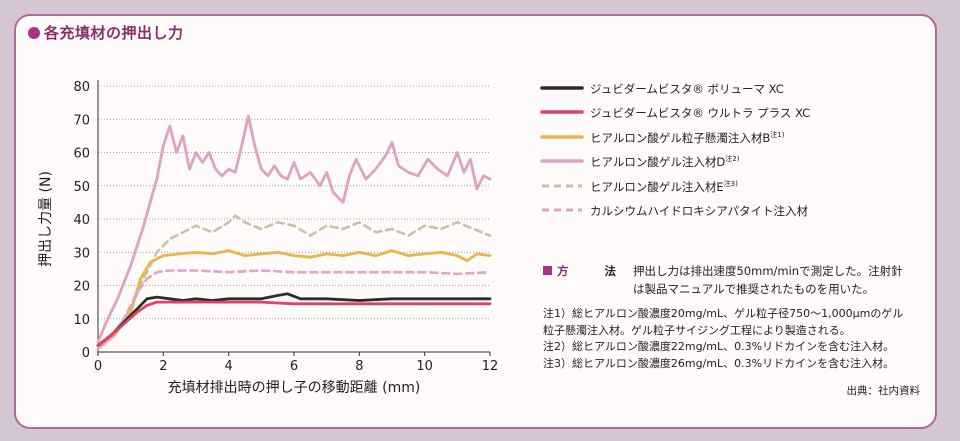  I want to click on footnote: 注3）総ヒアルロン酸濃度26mg/mL、0.3%リドカインを含む注入材。, so click(719, 363).